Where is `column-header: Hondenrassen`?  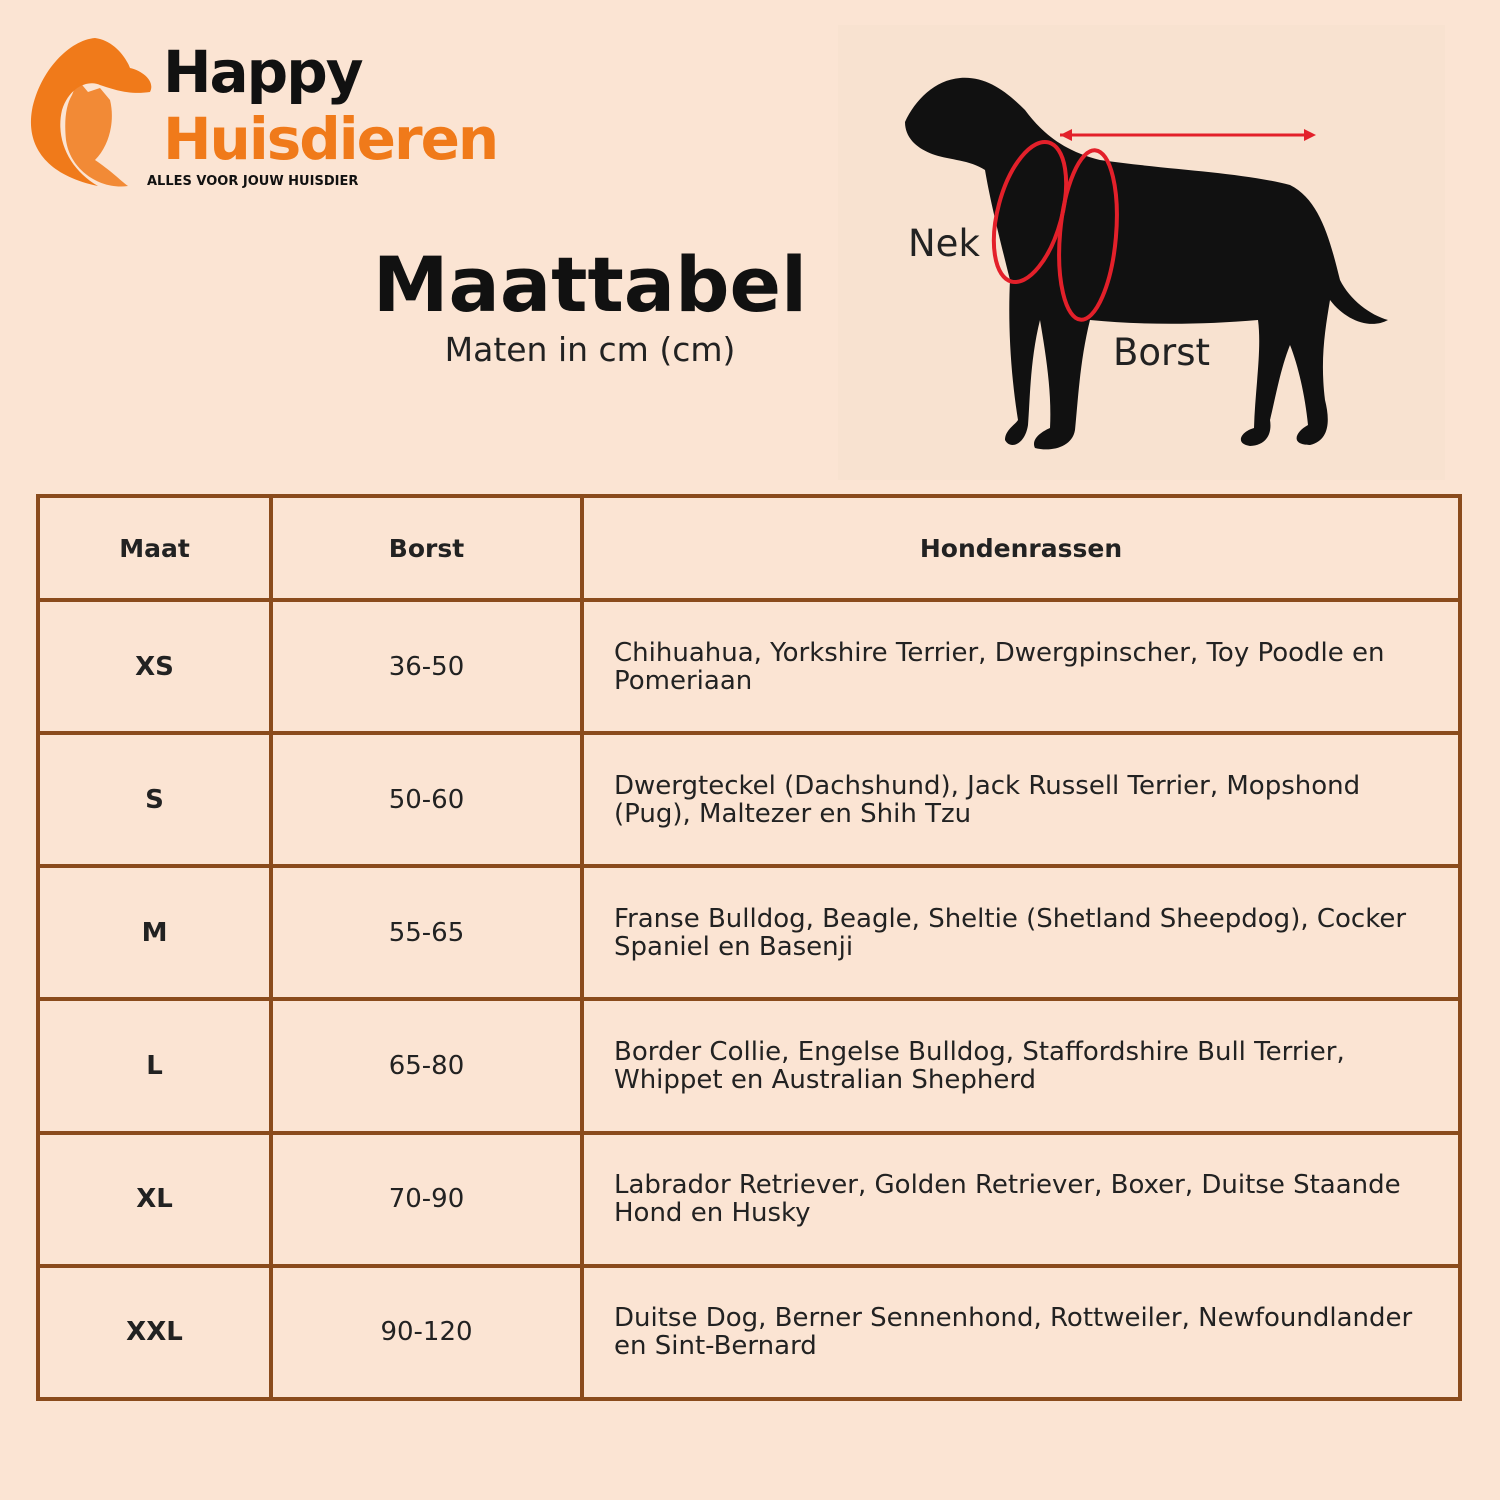 column-header: Hondenrassen is located at coordinates (1021, 548).